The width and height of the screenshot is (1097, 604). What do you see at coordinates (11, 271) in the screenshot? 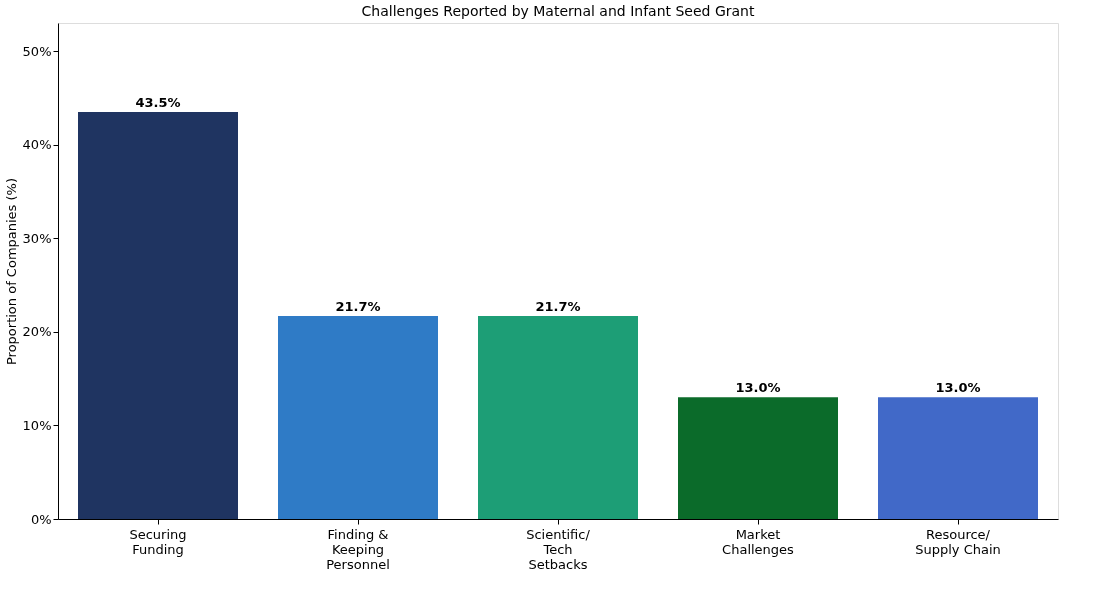
I see `y-axis-title: Proportion of Companies (%)` at bounding box center [11, 271].